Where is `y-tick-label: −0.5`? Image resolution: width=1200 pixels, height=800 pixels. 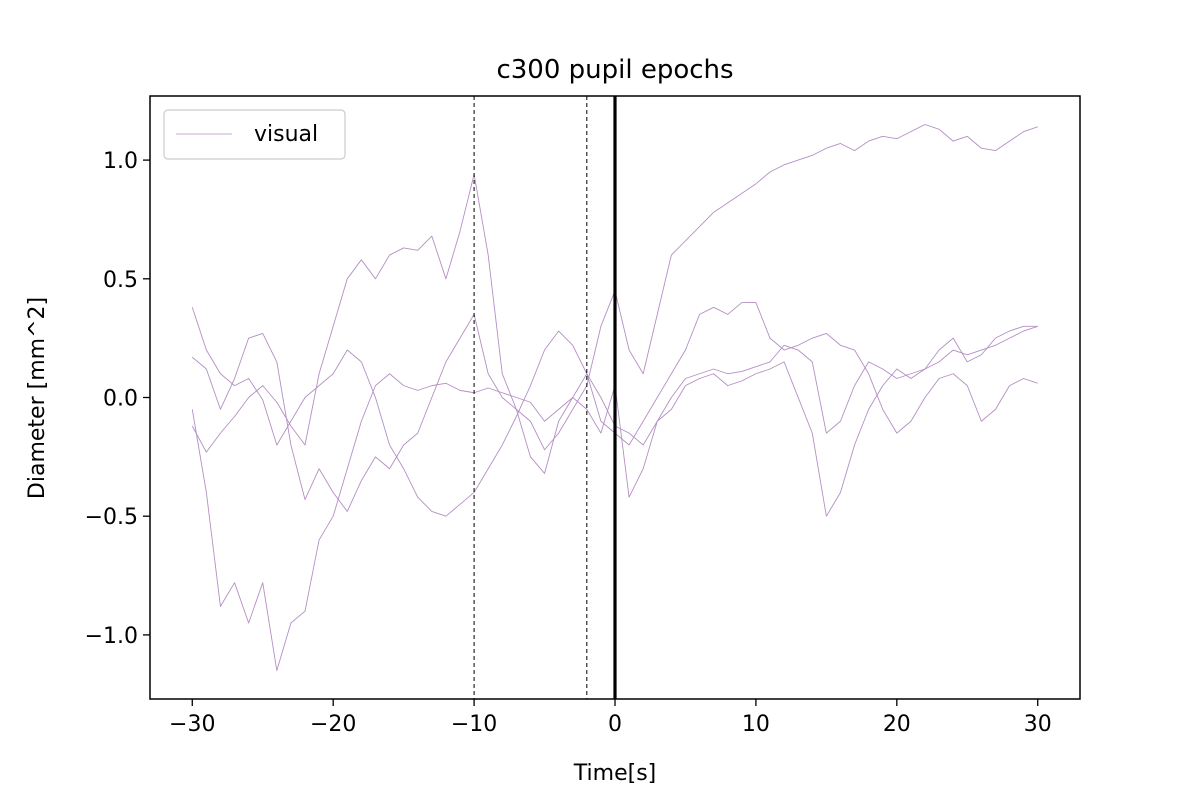 y-tick-label: −0.5 is located at coordinates (111, 517).